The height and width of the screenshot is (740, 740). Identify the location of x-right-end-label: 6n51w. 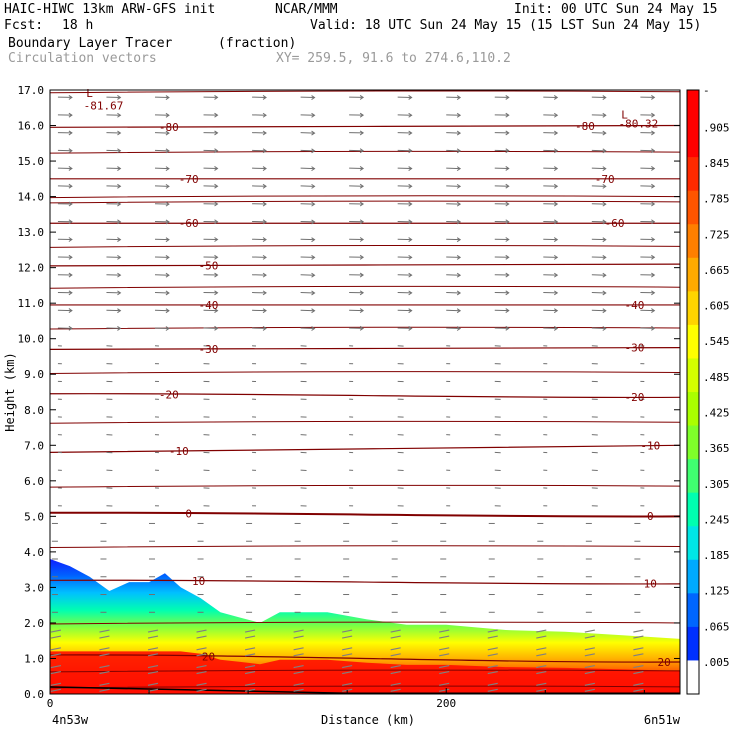
(662, 720).